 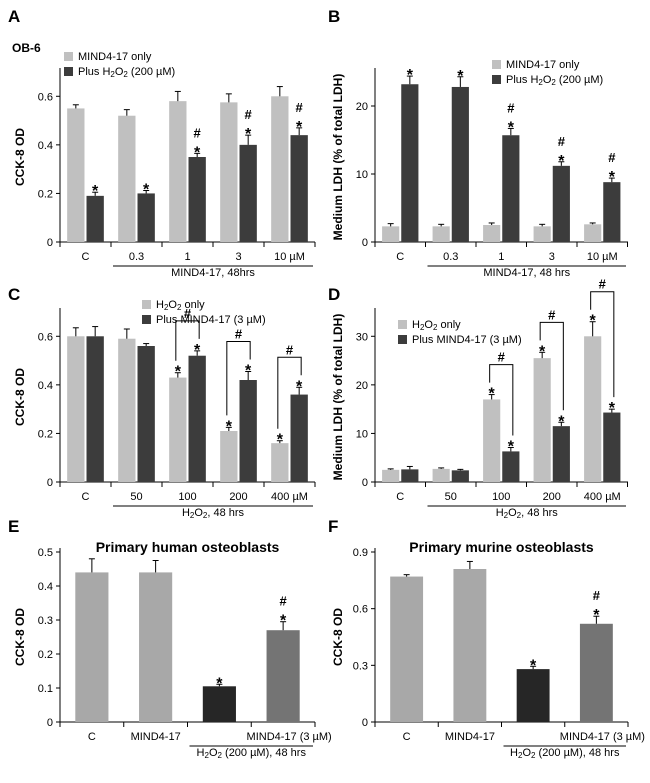 What do you see at coordinates (14, 294) in the screenshot?
I see `panel-letter-c: C` at bounding box center [14, 294].